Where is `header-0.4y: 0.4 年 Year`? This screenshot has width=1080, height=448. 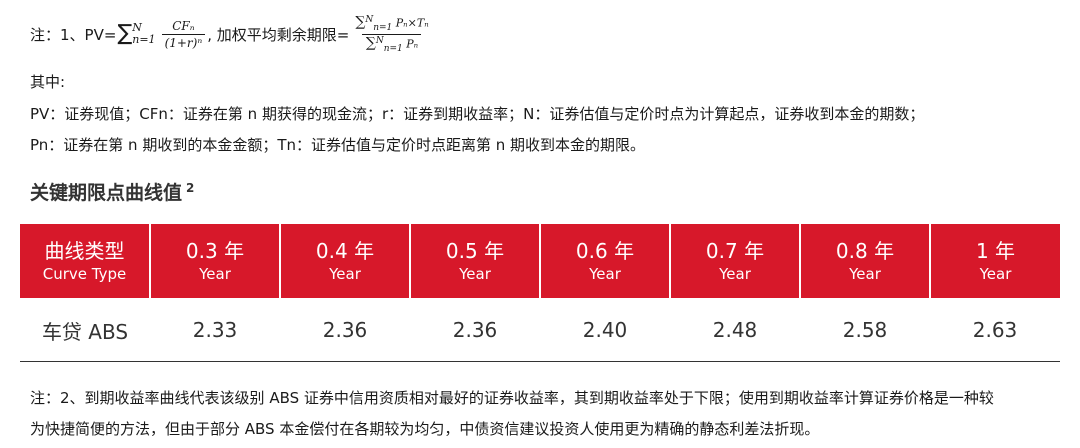
header-0.4y: 0.4 年 Year is located at coordinates (345, 261).